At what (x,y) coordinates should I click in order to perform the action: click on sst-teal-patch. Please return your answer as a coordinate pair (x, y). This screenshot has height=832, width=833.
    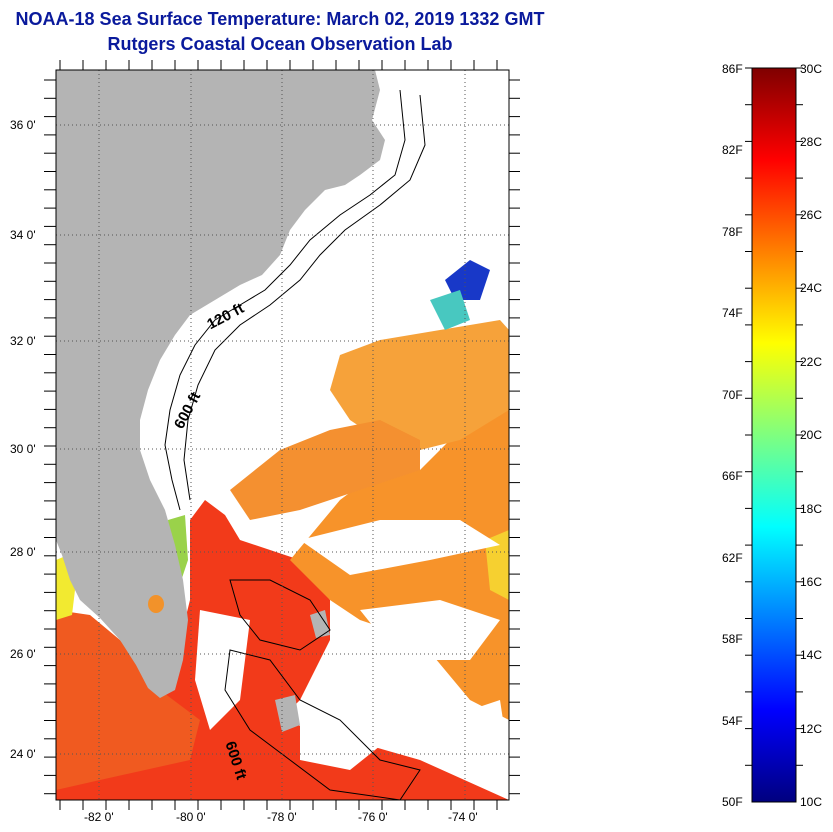
    Looking at the image, I should click on (450, 310).